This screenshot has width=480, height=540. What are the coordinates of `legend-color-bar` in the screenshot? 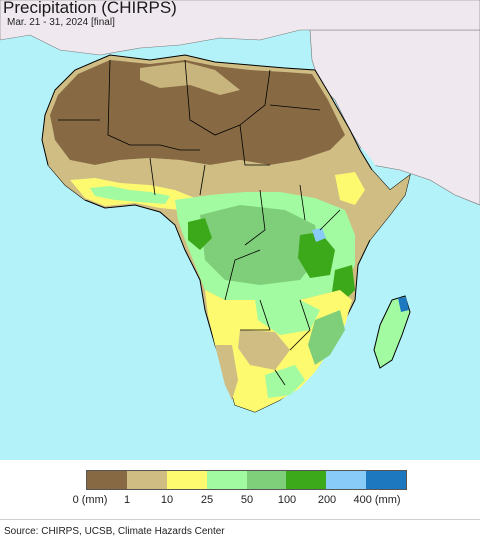 It's located at (246, 480).